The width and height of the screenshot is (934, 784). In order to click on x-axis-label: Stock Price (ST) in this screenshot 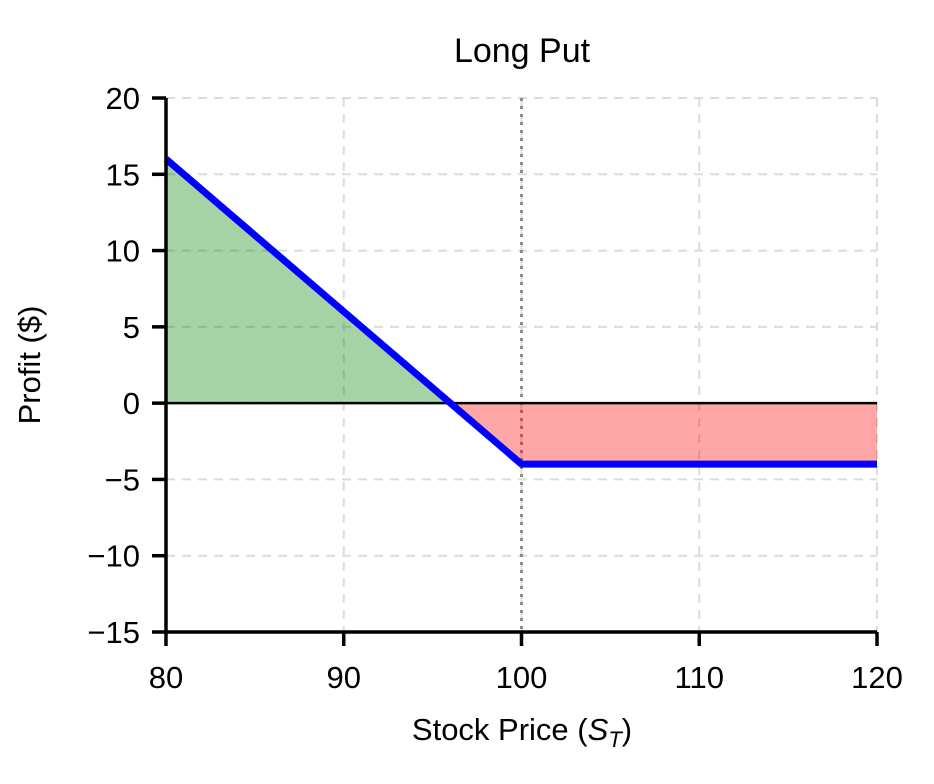, I will do `click(522, 732)`.